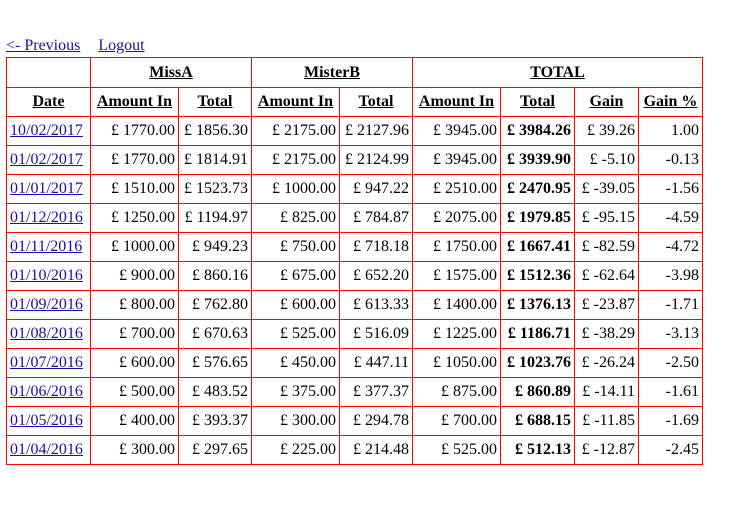  I want to click on cell-missa-total: £ 1856.30, so click(215, 131).